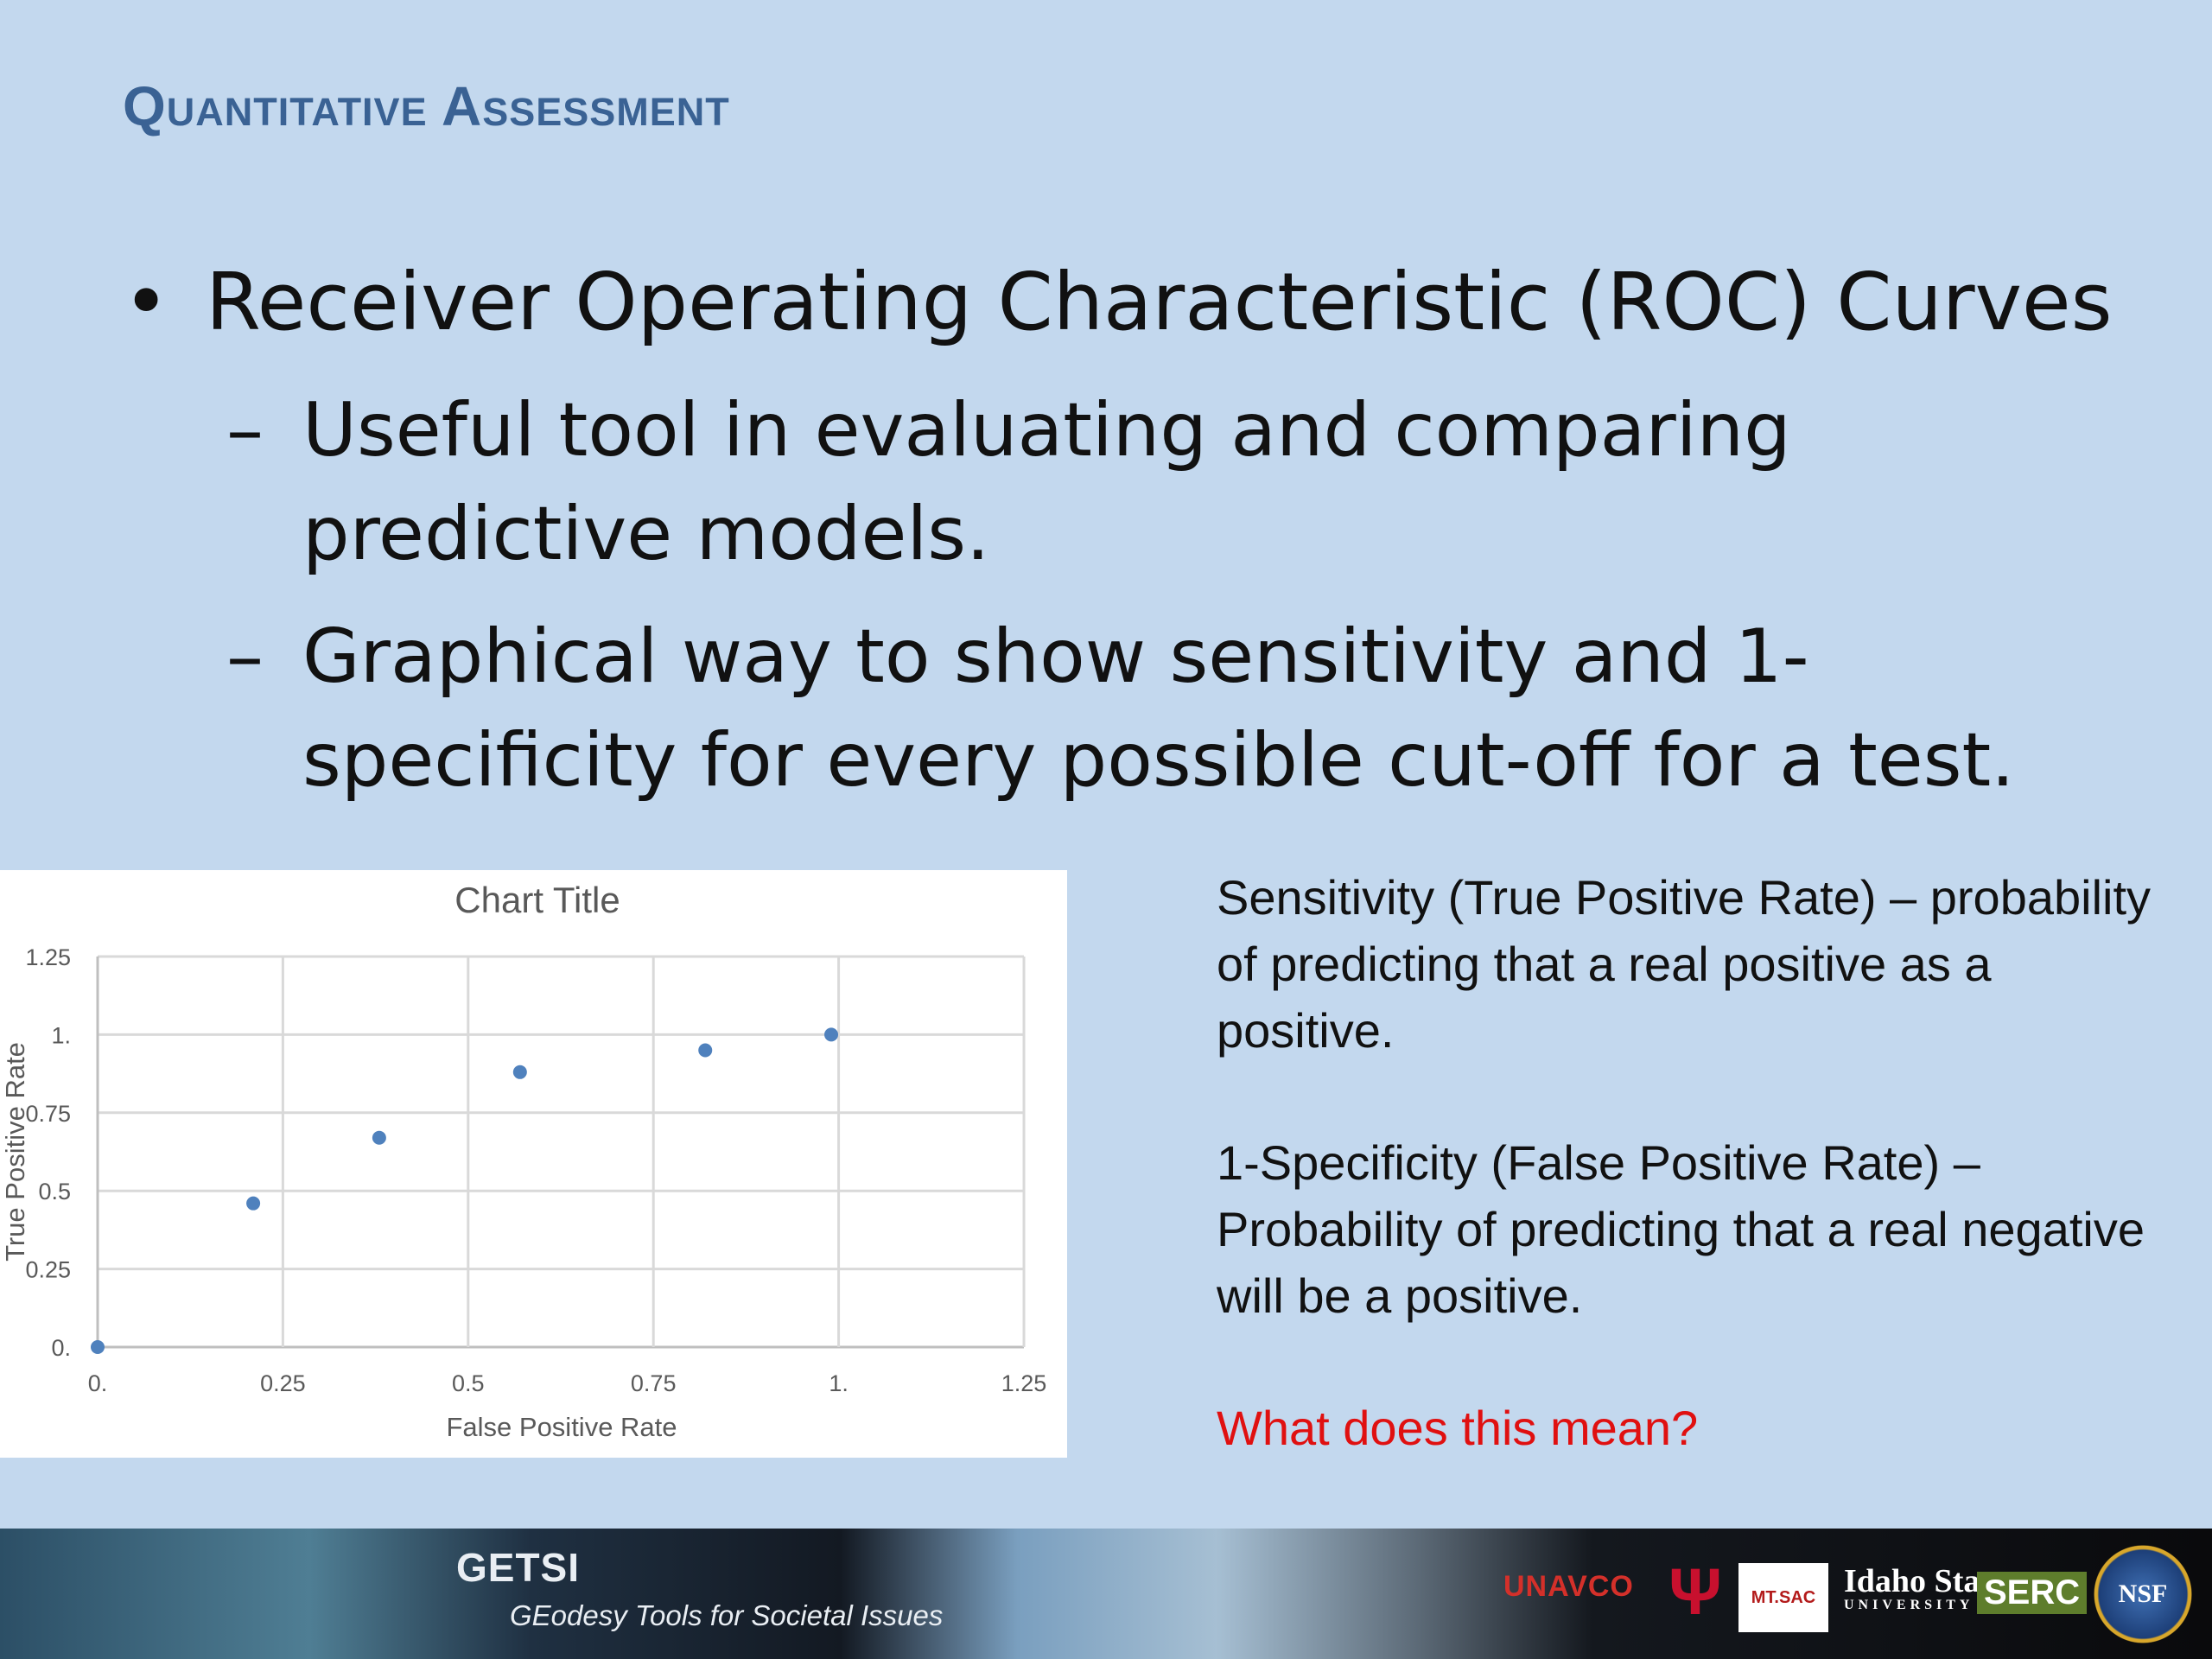  I want to click on y-tick-label: 1., so click(61, 1035).